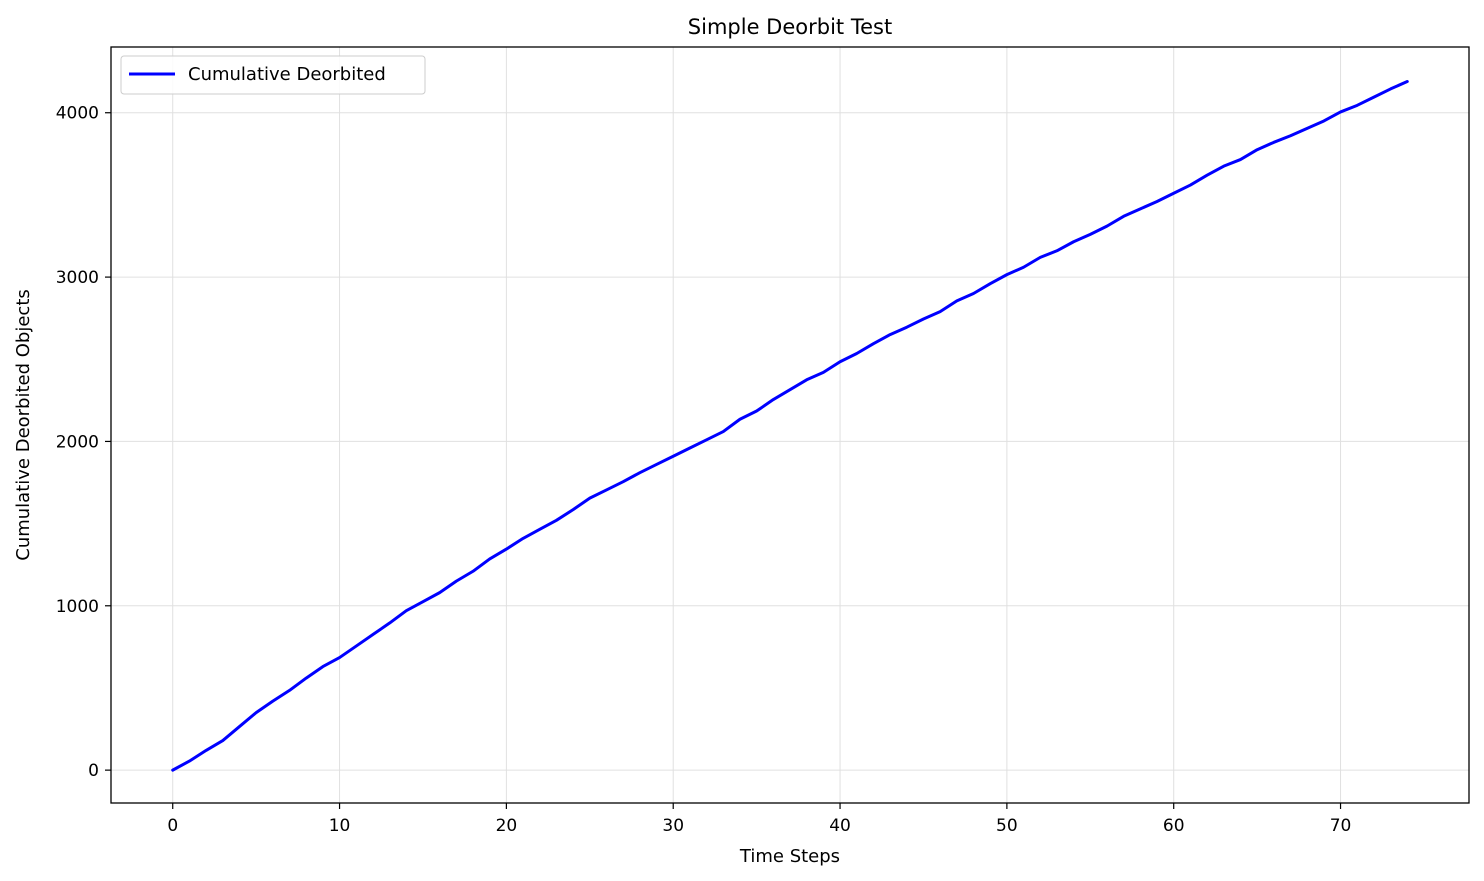  What do you see at coordinates (789, 856) in the screenshot?
I see `x-axis-label: Time Steps` at bounding box center [789, 856].